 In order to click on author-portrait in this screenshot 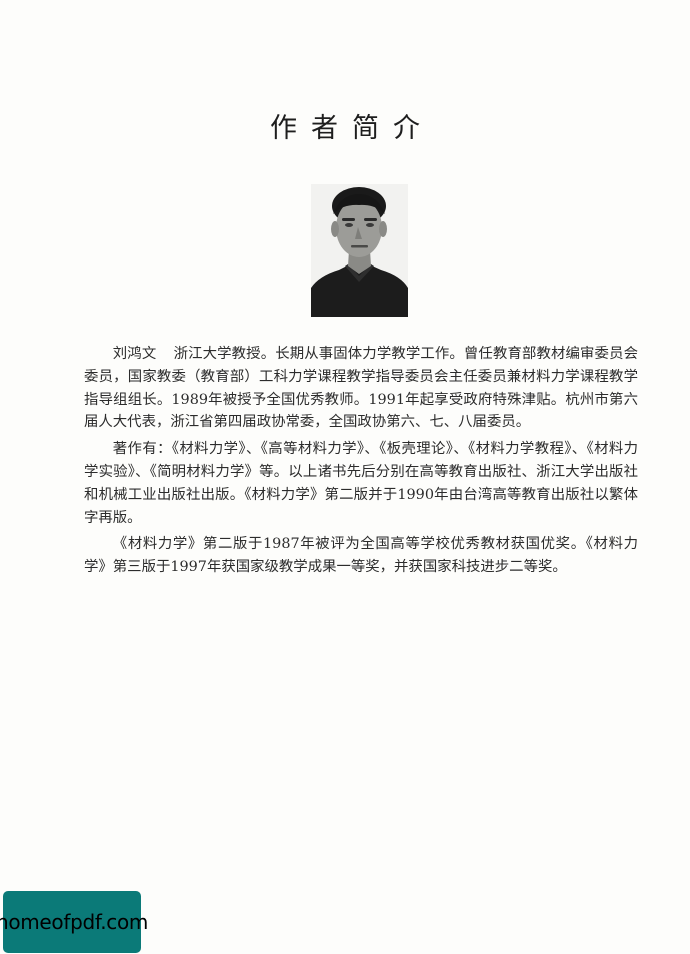, I will do `click(359, 250)`.